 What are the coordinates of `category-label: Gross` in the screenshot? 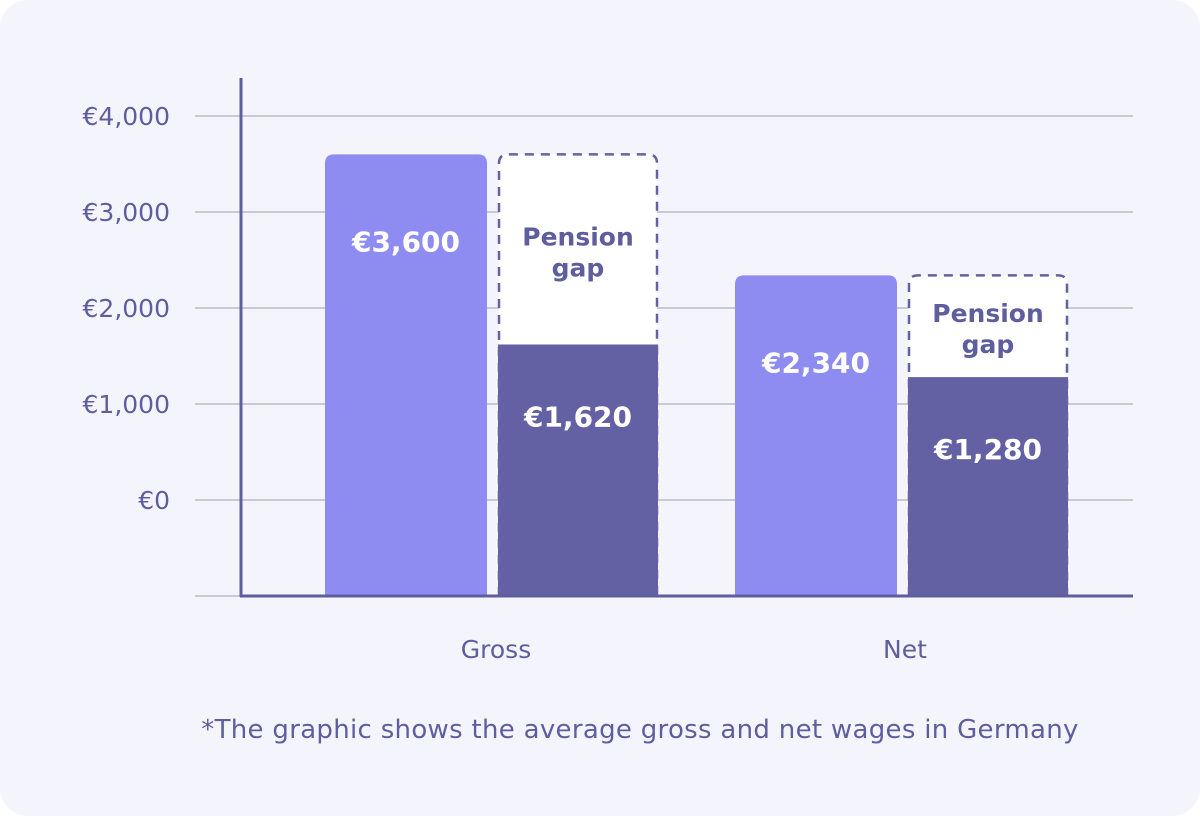 It's located at (496, 649).